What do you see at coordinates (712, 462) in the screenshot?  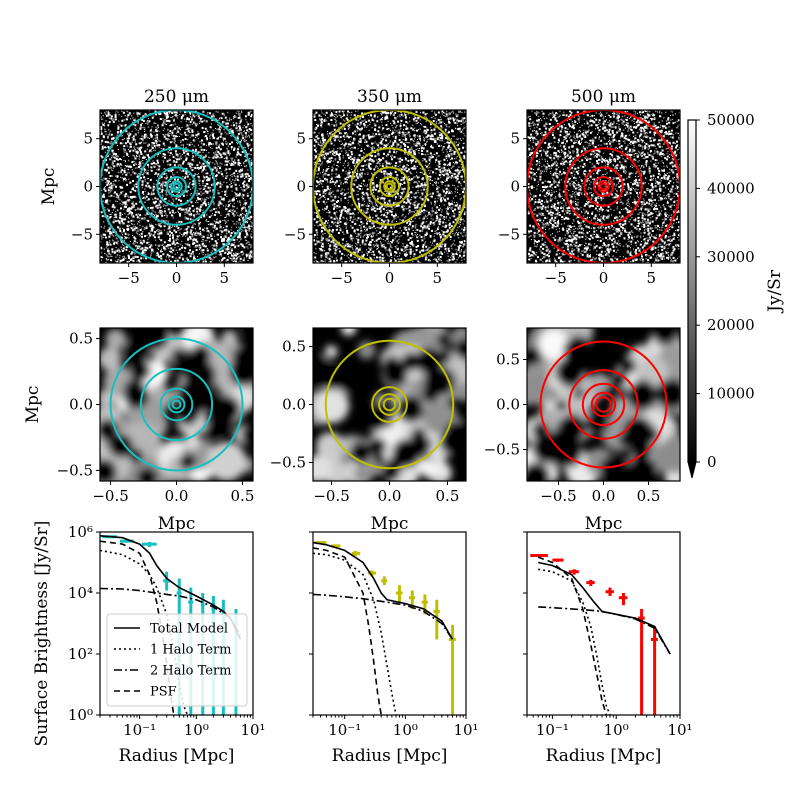 I see `colorbar-tick-label: 0` at bounding box center [712, 462].